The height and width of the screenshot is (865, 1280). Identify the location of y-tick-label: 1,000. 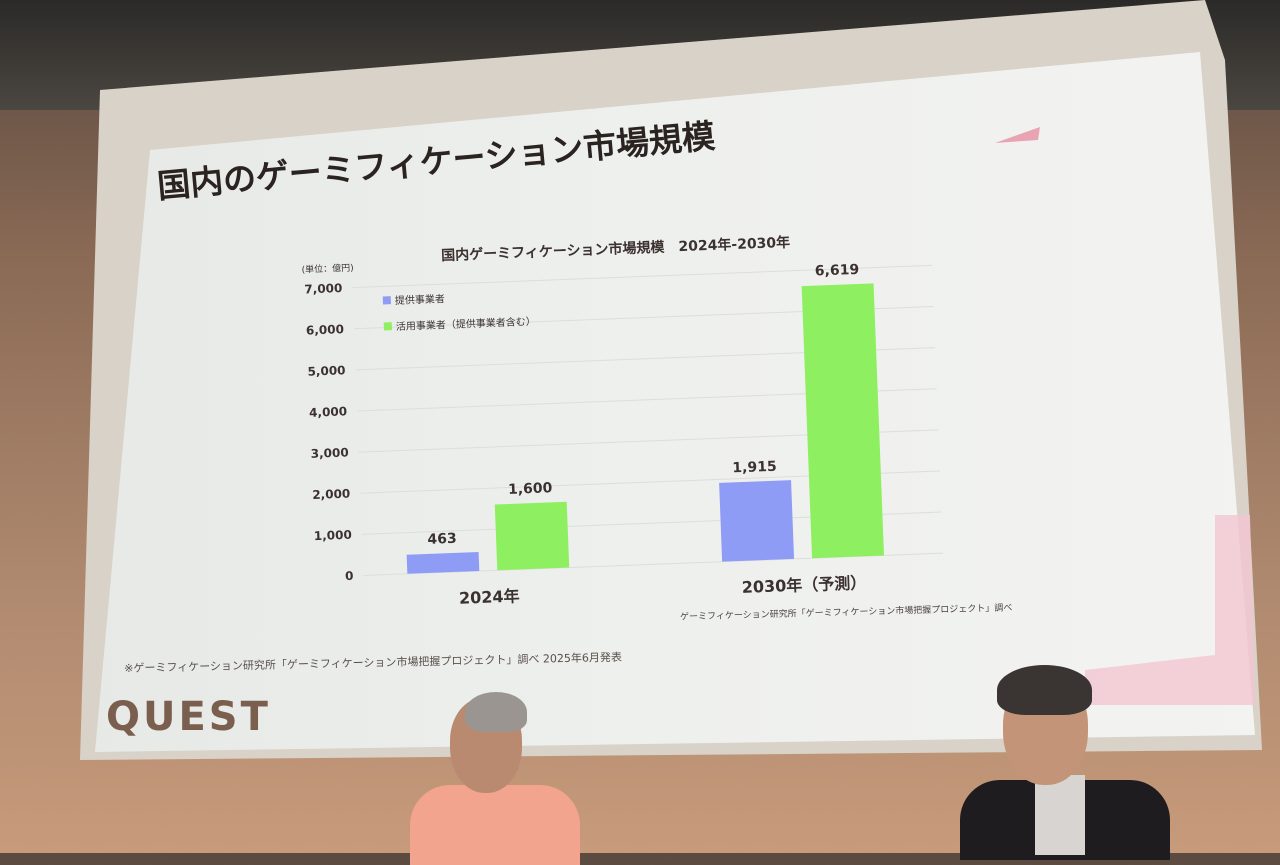
(333, 535).